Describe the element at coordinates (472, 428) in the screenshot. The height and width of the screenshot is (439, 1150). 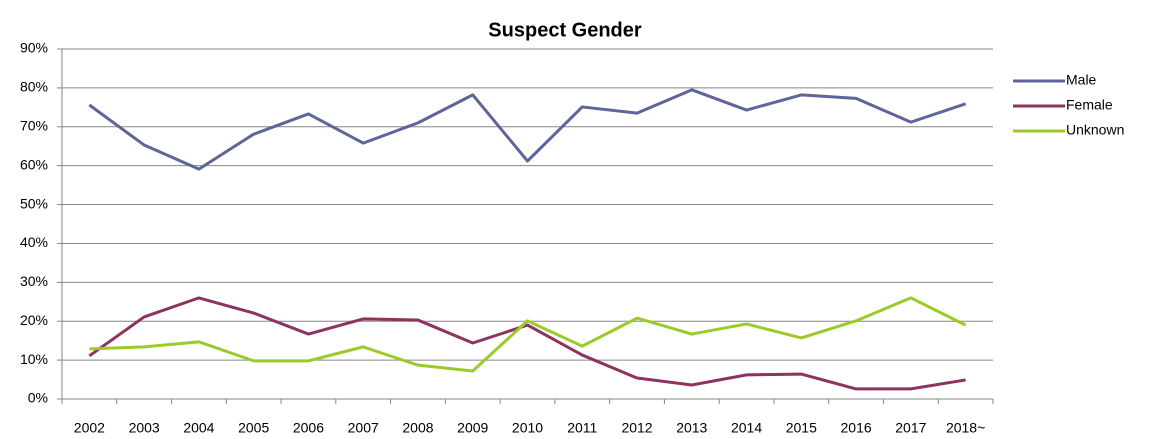
I see `x-tick-label: 2009` at that location.